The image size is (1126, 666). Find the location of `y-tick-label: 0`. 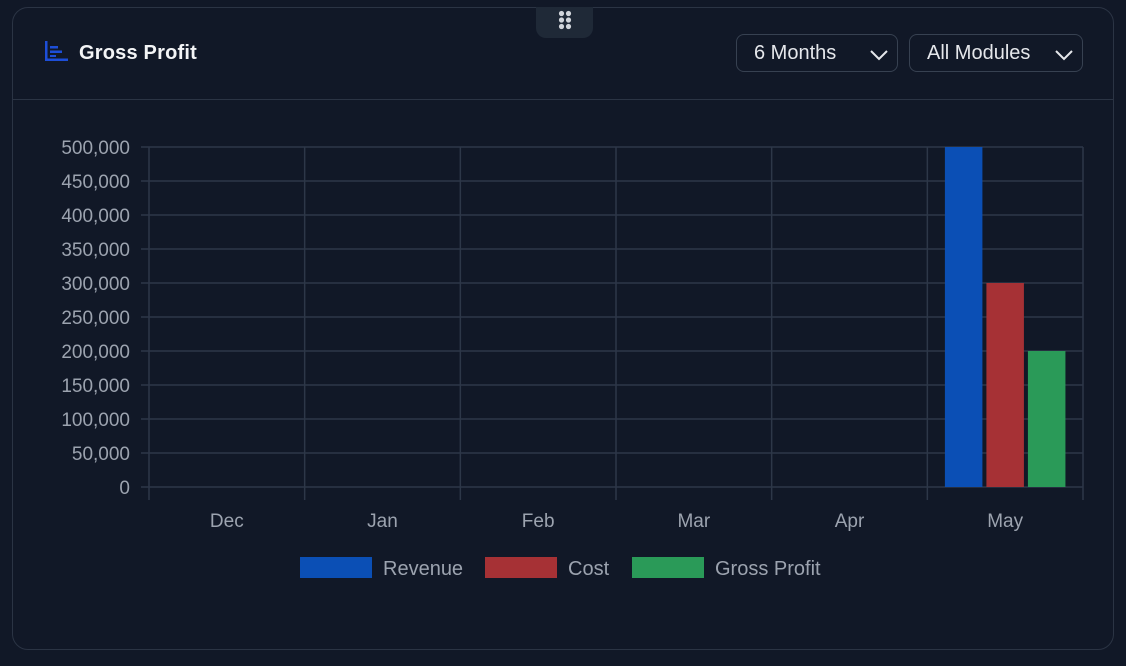

y-tick-label: 0 is located at coordinates (124, 488).